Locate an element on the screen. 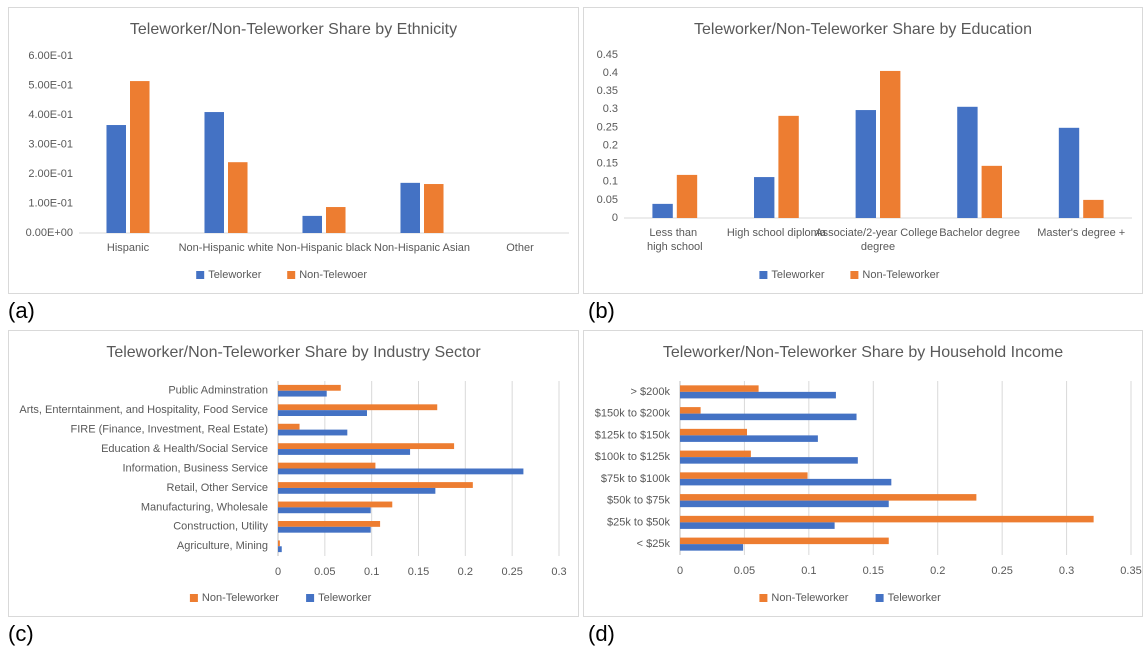  y-tick-label: 0.2 is located at coordinates (610, 145).